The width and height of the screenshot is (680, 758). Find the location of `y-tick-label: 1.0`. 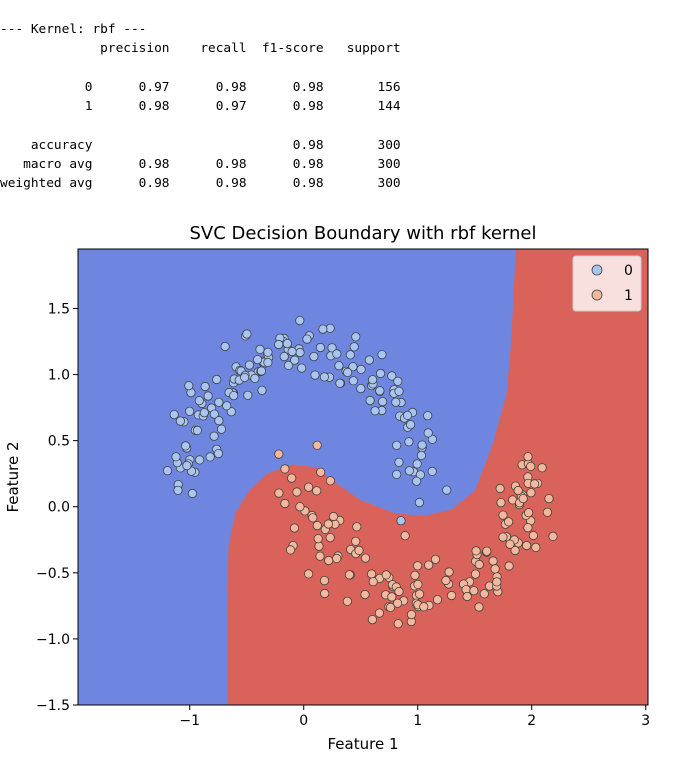

y-tick-label: 1.0 is located at coordinates (59, 376).